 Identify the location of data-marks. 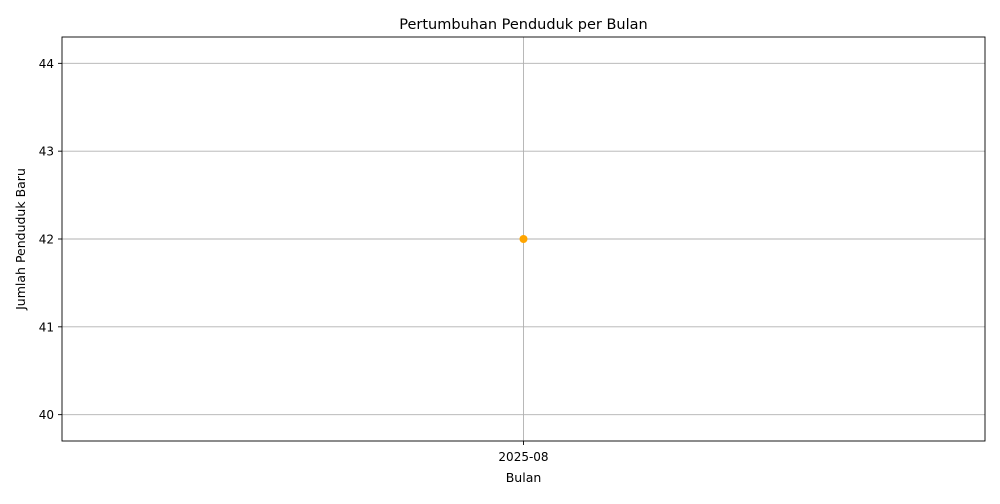
(523, 239).